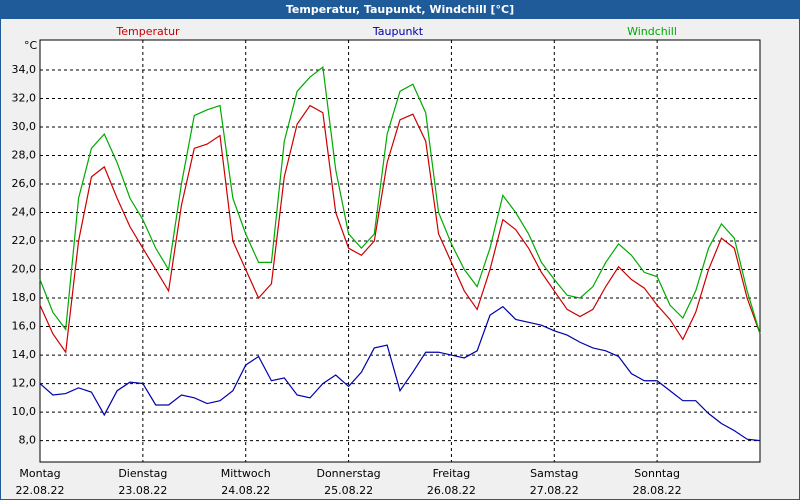 The height and width of the screenshot is (500, 800). What do you see at coordinates (246, 473) in the screenshot?
I see `x-tick-label: Mittwoch` at bounding box center [246, 473].